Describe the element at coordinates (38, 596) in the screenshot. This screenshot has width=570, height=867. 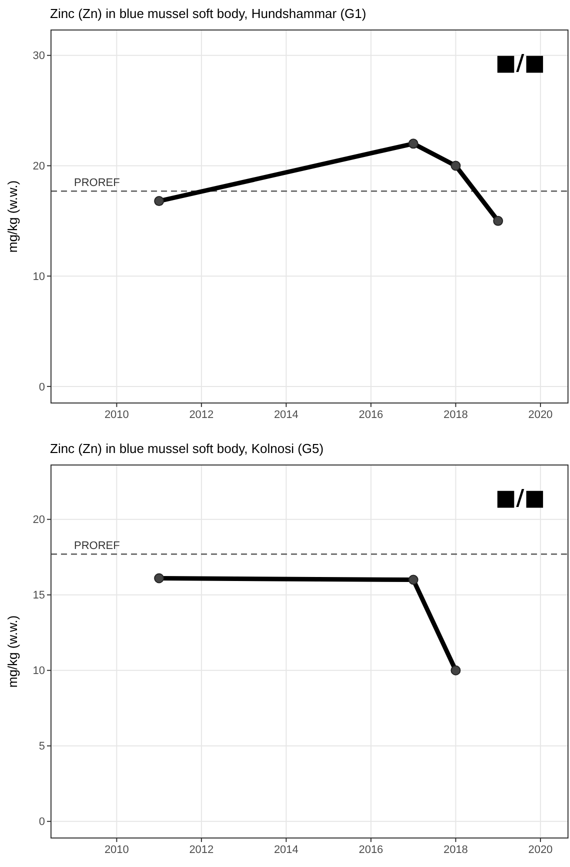
I see `y-tick-label: 15` at that location.